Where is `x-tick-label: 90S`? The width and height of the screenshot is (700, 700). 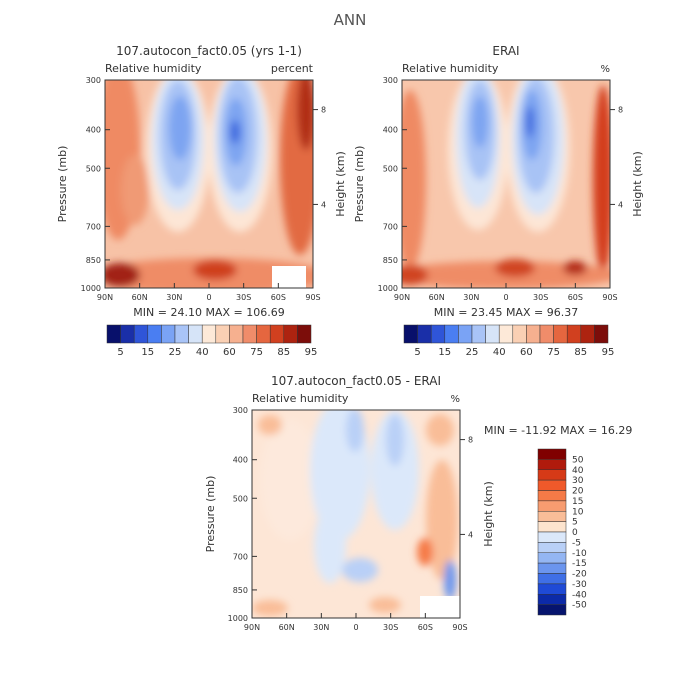
x-tick-label: 90S is located at coordinates (312, 297).